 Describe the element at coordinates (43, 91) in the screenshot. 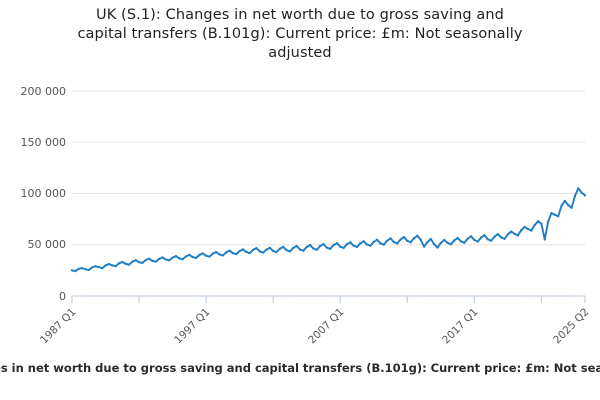

I see `y-axis-tick-label: 200 000` at that location.